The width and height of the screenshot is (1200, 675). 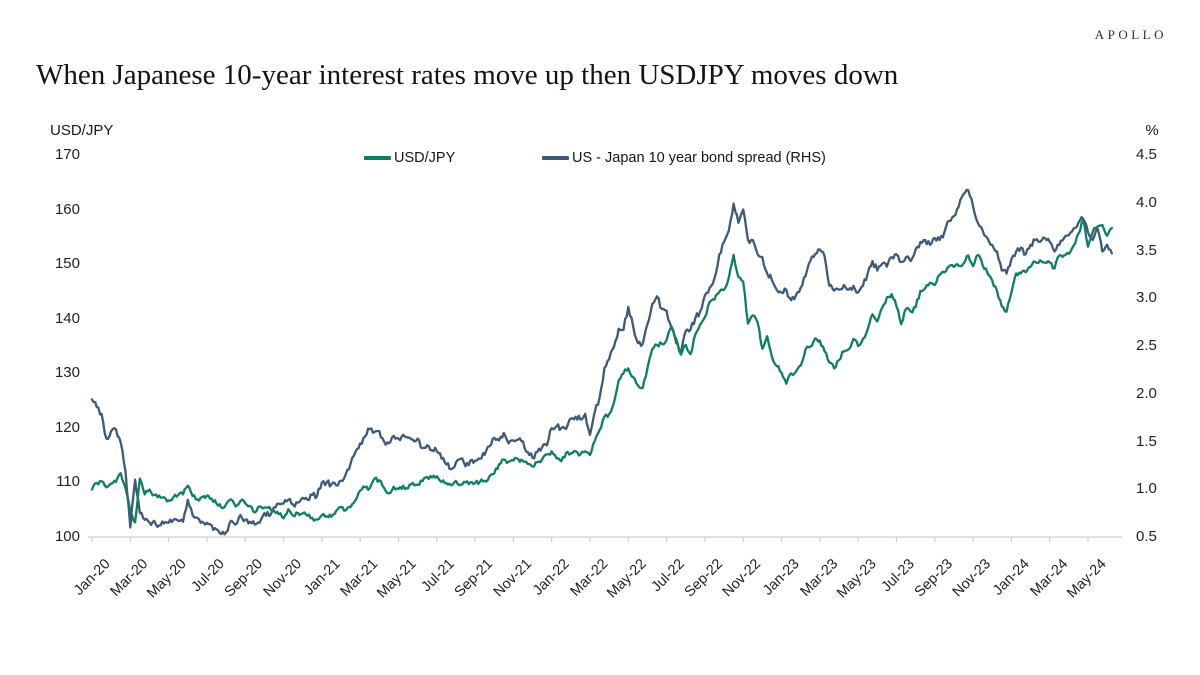 I want to click on y-left-tick-label: 140, so click(x=67, y=318).